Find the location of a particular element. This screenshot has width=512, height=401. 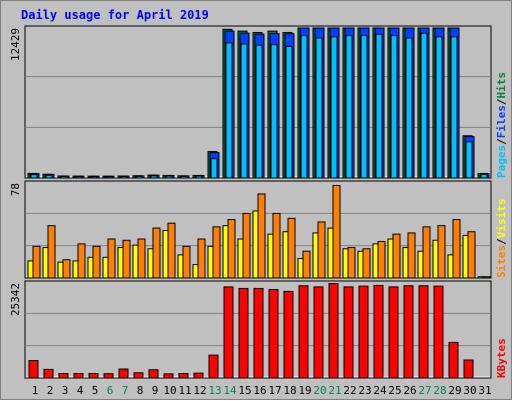

x-tick-label-day-26: 26 is located at coordinates (409, 390).